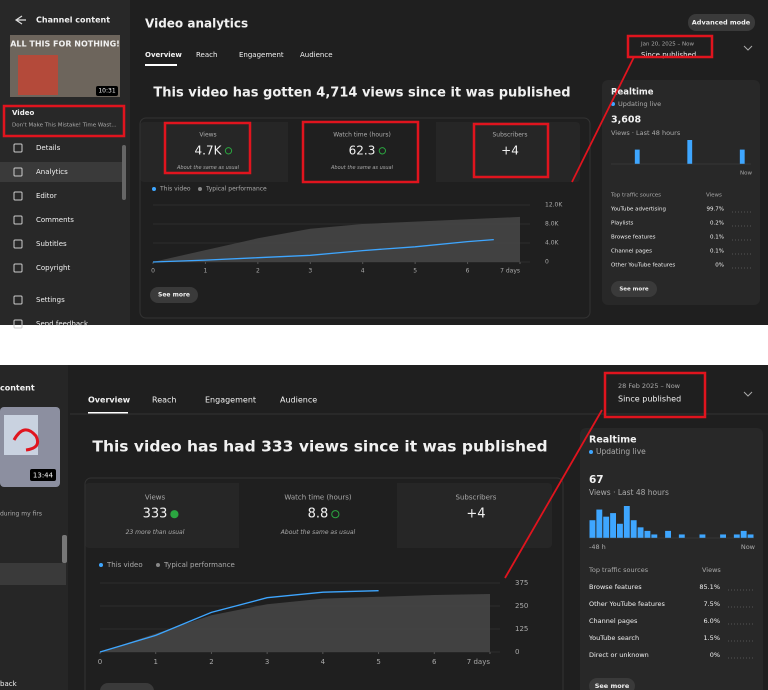  Describe the element at coordinates (378, 662) in the screenshot. I see `x-tick-label: 5` at that location.